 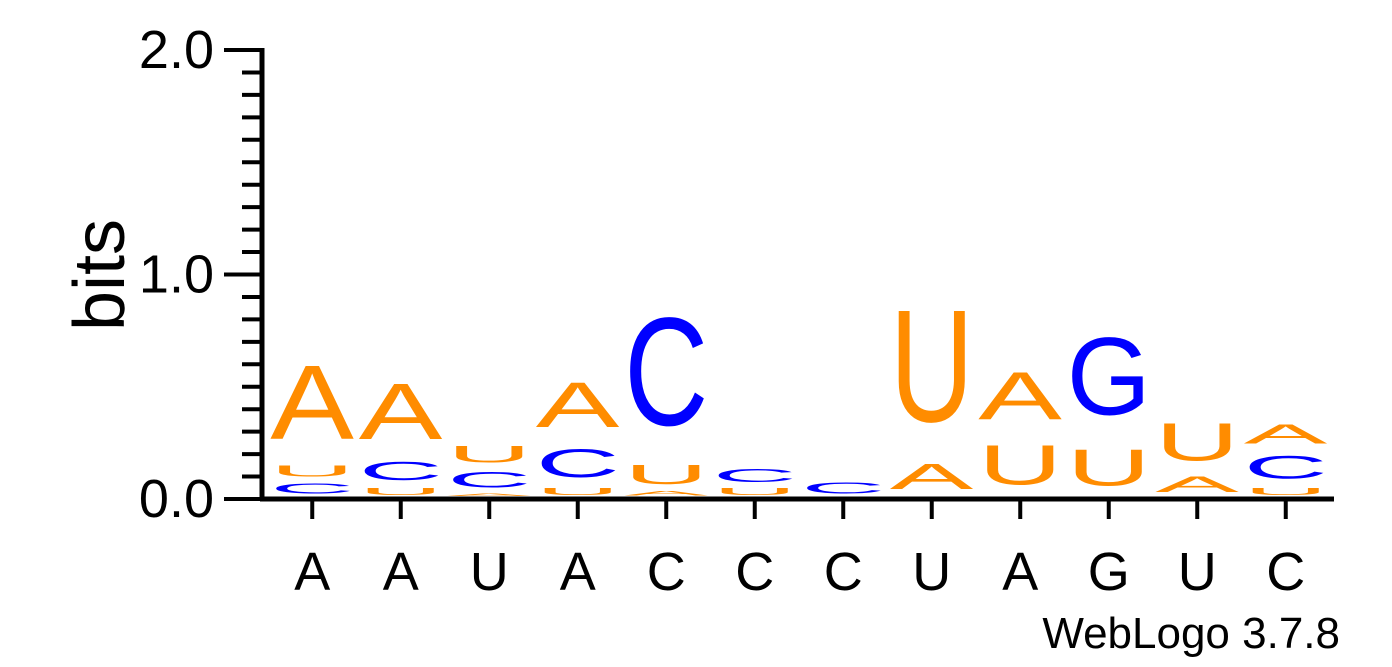 I want to click on y-axis: 0.0 1.0 2.0, so click(x=202, y=274).